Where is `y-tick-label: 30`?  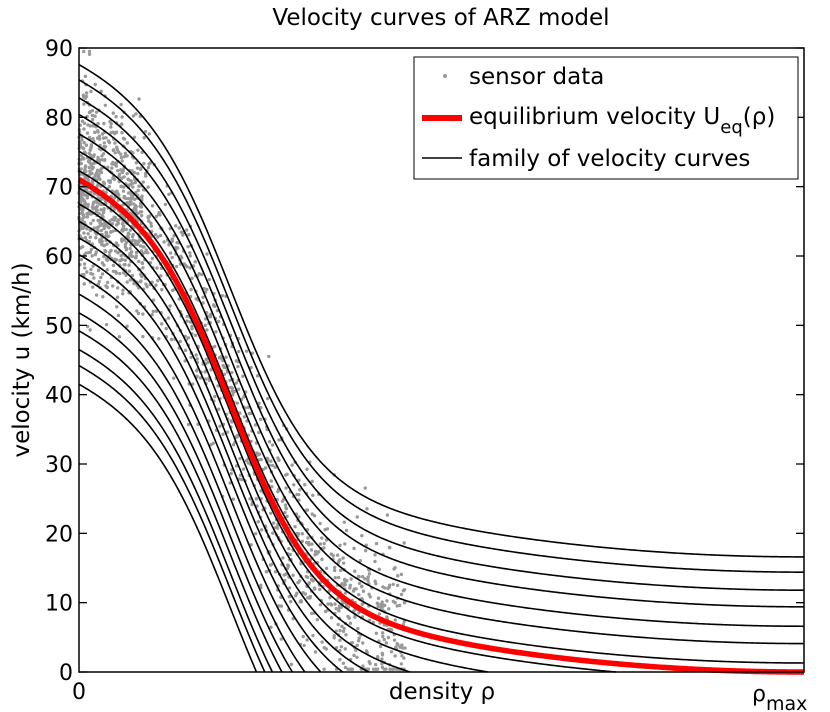 y-tick-label: 30 is located at coordinates (59, 465).